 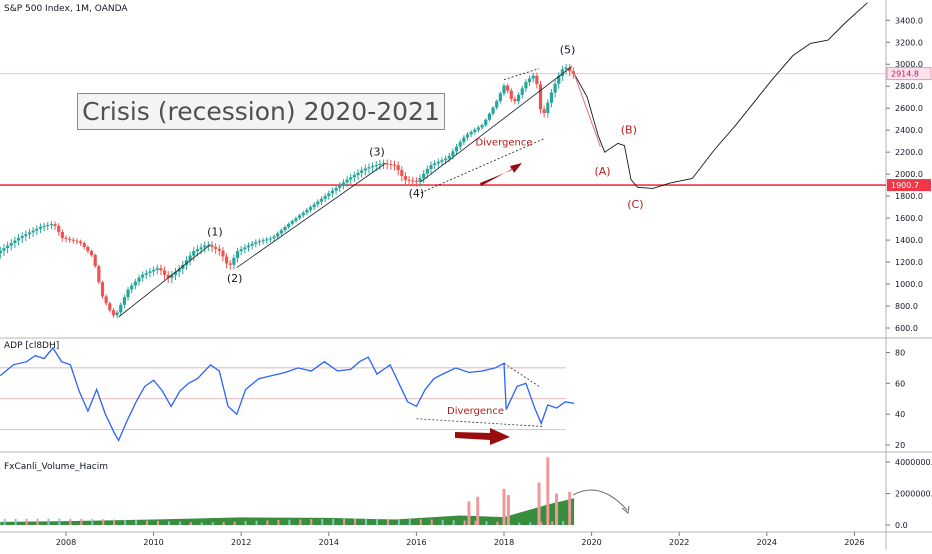 What do you see at coordinates (913, 494) in the screenshot?
I see `volume-tick-label: 2000000.0` at bounding box center [913, 494].